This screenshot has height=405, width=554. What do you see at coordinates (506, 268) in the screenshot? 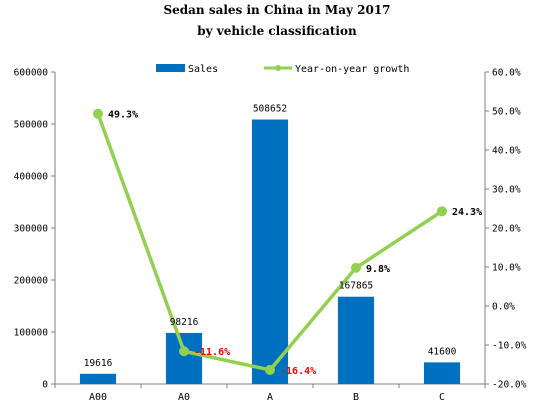
I see `right-tick-label: 10.0%` at bounding box center [506, 268].